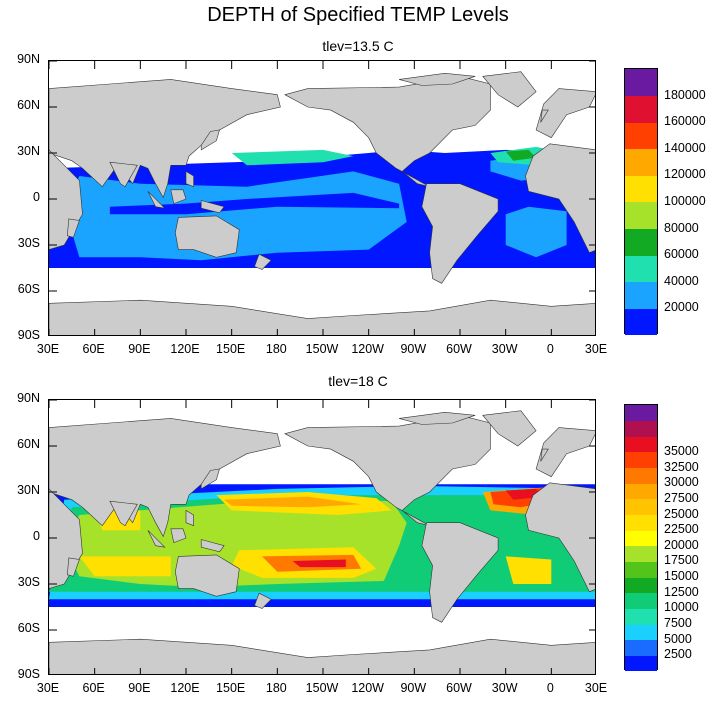 The height and width of the screenshot is (710, 716). Describe the element at coordinates (681, 591) in the screenshot. I see `colorbar-label: 12500` at that location.